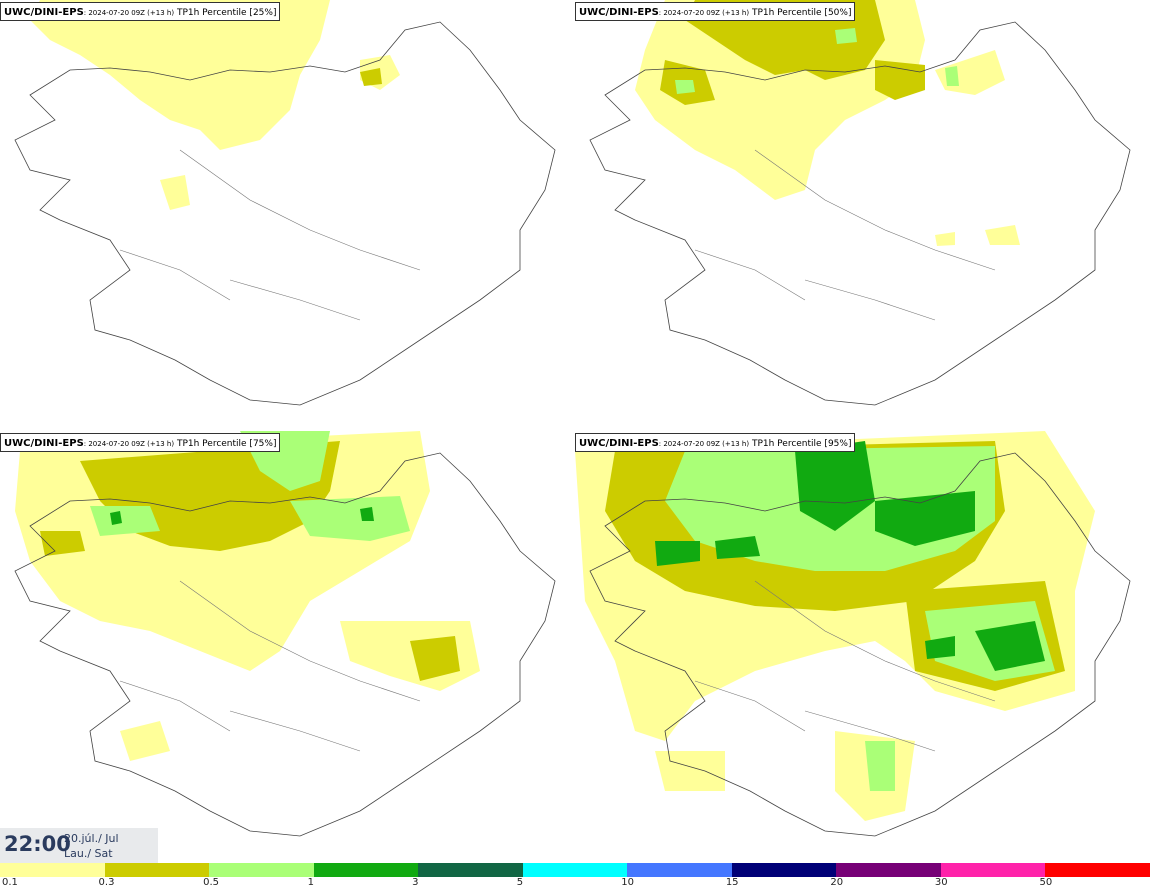  I want to click on precipitation-colorbar, so click(575, 870).